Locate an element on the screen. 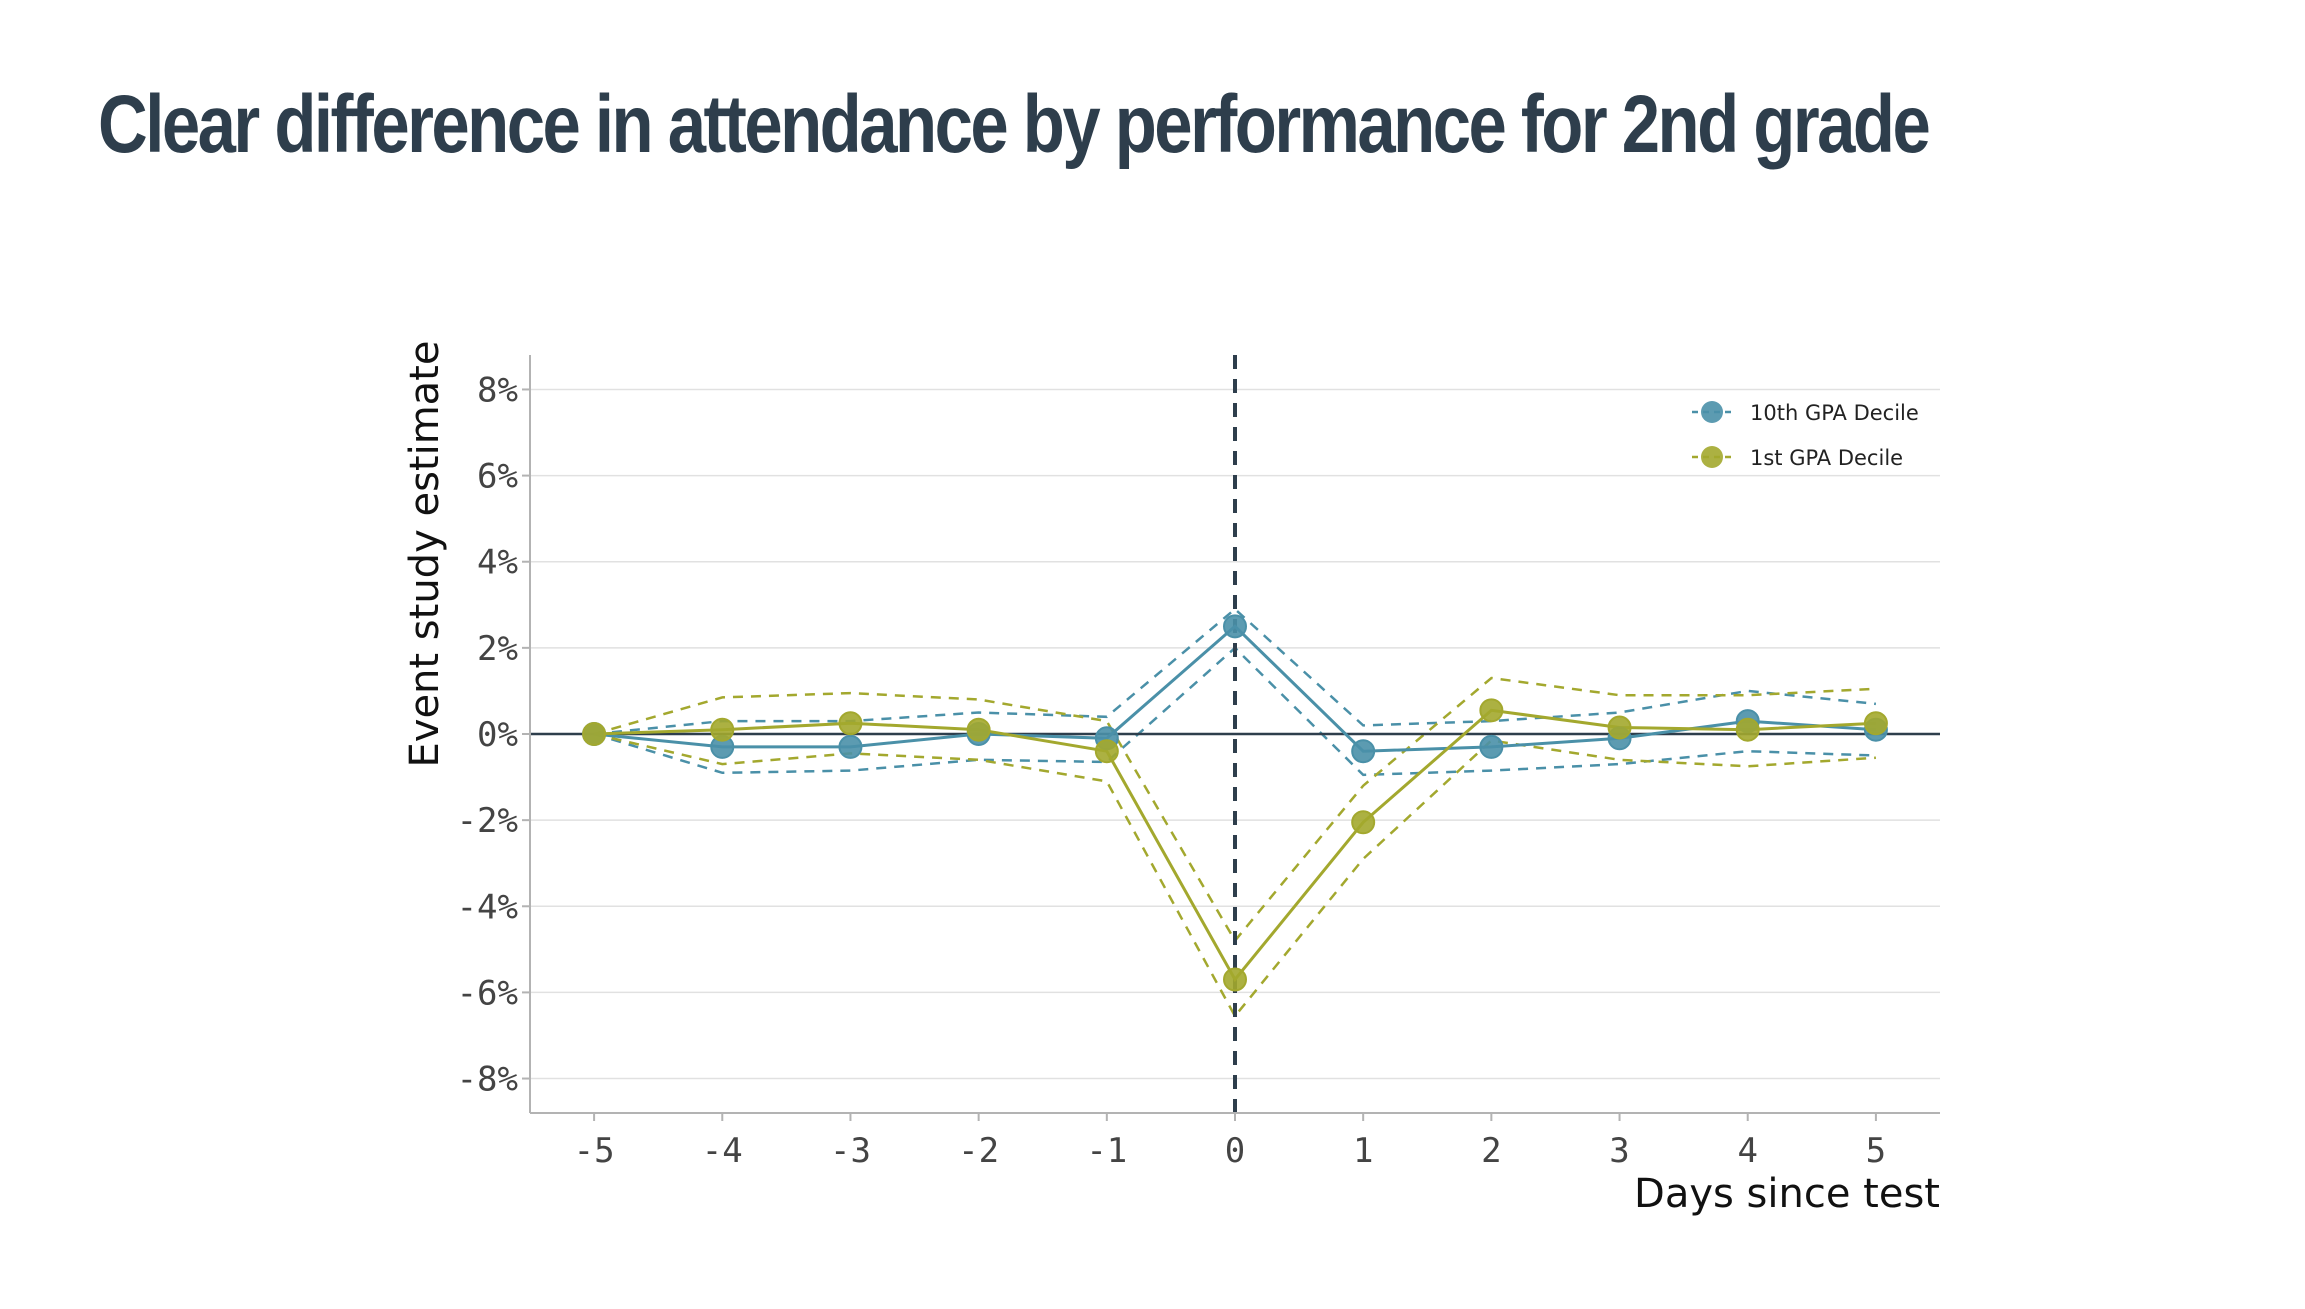 Image resolution: width=2305 pixels, height=1309 pixels. x-tick-label: -1 is located at coordinates (1106, 1151).